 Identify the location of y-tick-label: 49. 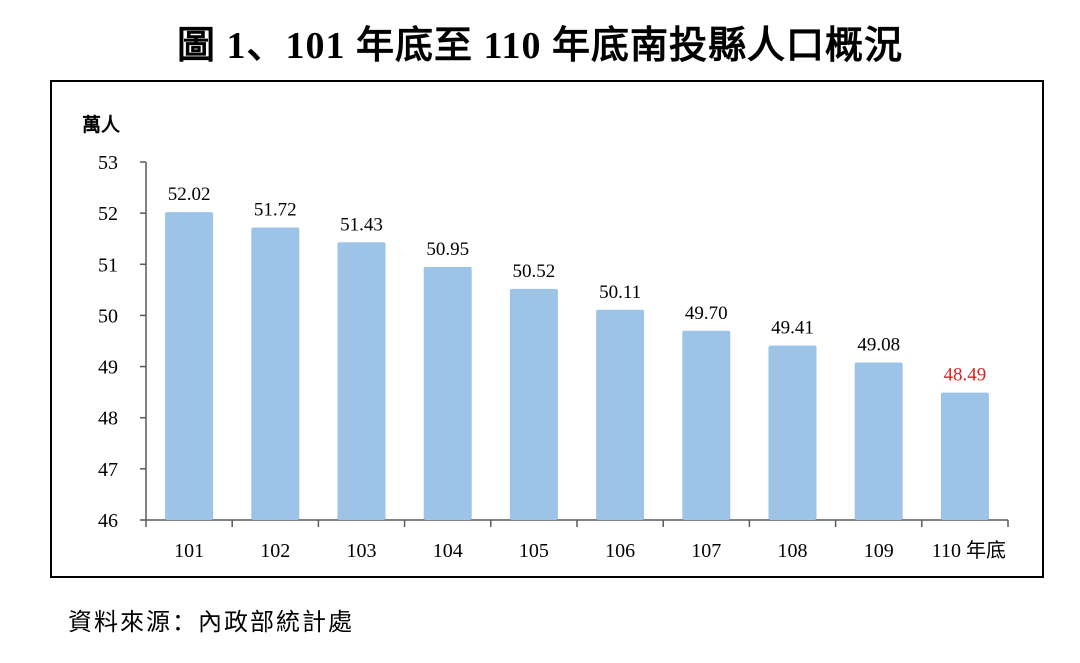
(108, 368).